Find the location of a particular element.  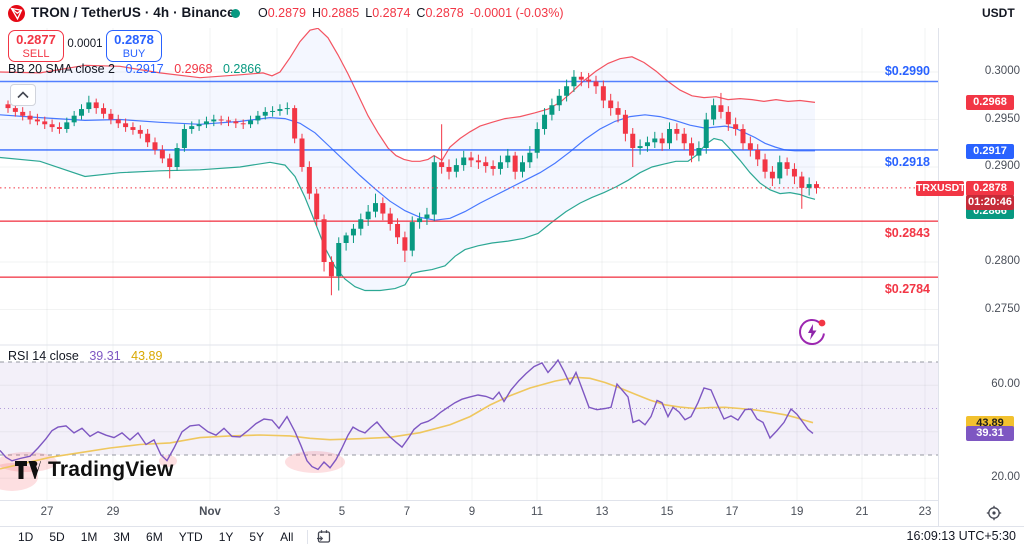

symbol-title: TRON / TetherUS · 4h · Binance is located at coordinates (133, 12).